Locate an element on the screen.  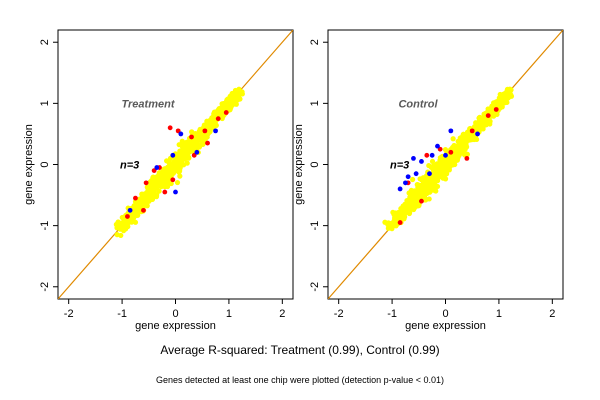
x-axis-label: gene expression is located at coordinates (445, 326).